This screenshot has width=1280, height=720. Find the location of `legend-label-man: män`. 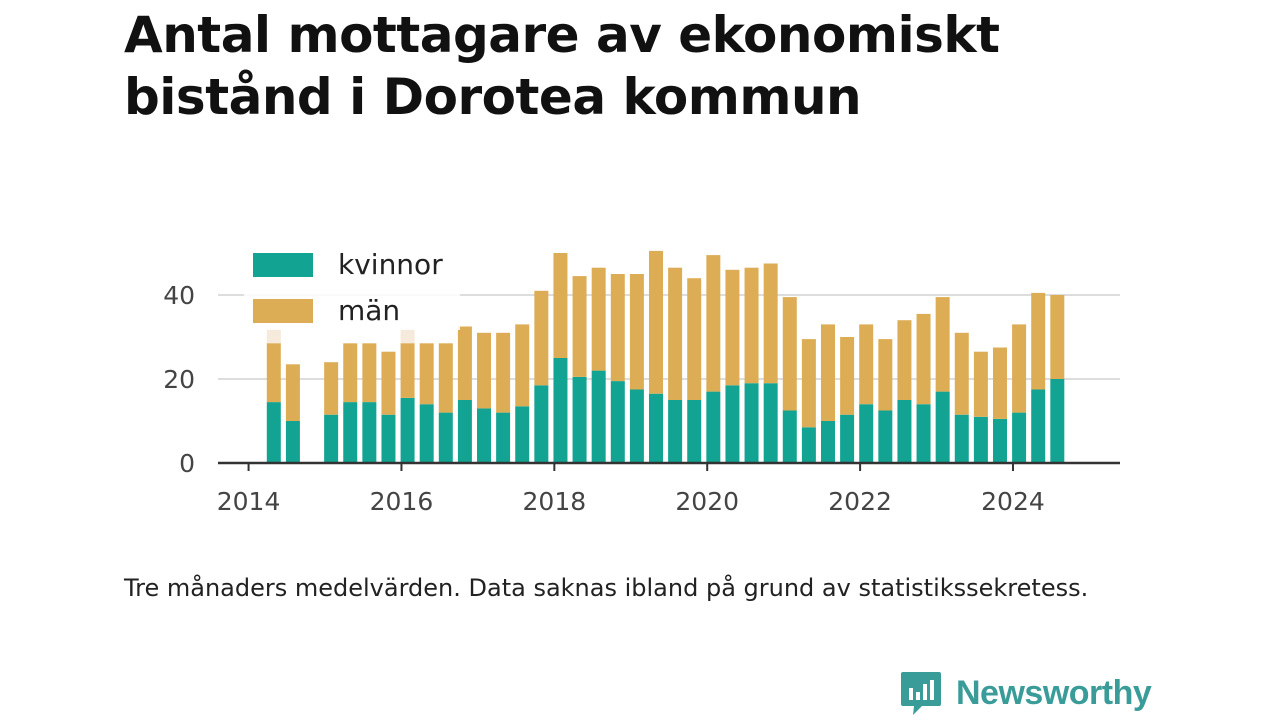

legend-label-man: män is located at coordinates (369, 310).